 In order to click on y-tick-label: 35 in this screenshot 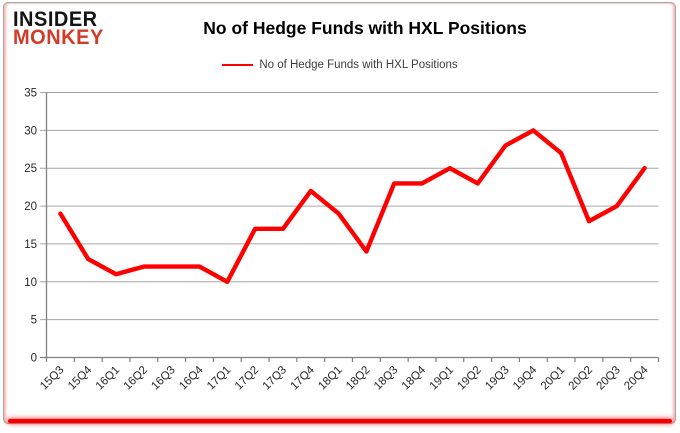, I will do `click(30, 94)`.